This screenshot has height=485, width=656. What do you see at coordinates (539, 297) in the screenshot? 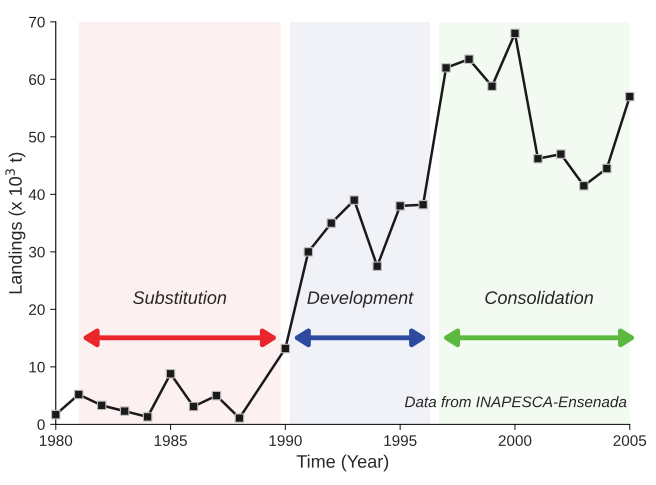
I see `band-label: Consolidation` at bounding box center [539, 297].